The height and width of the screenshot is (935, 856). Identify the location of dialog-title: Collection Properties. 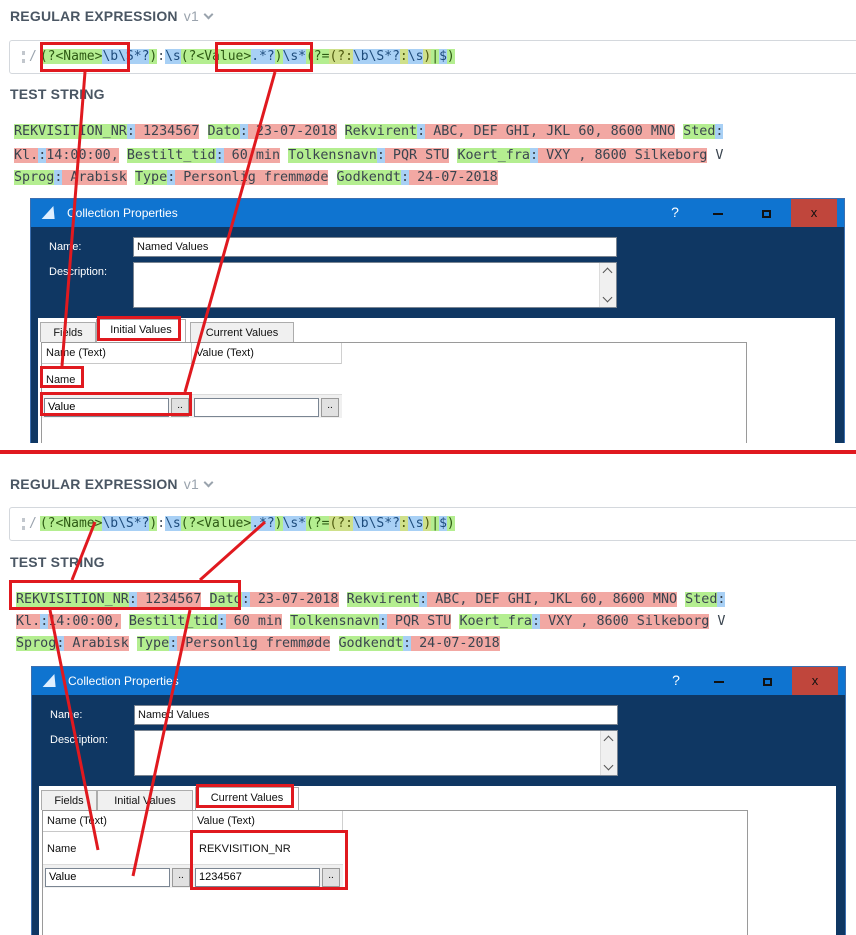
(123, 681).